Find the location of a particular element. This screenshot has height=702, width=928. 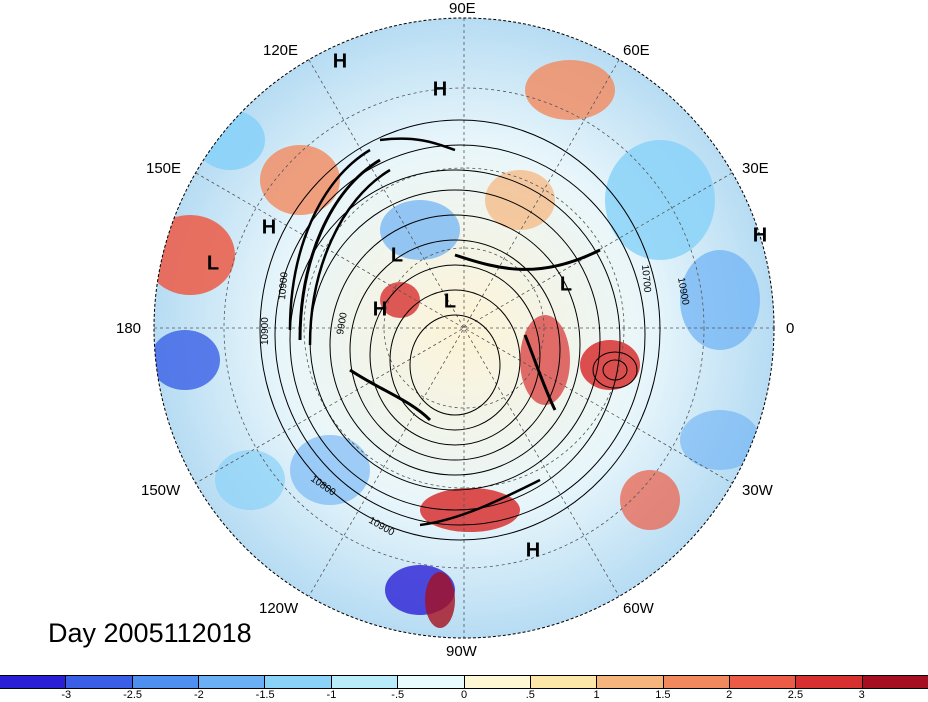

lon-label-30e: 30E is located at coordinates (755, 168).